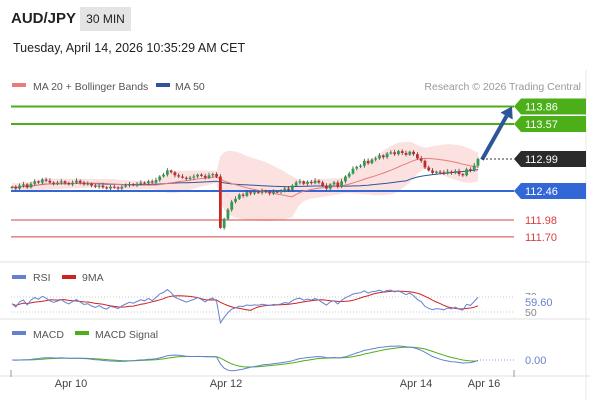 The image size is (590, 400). I want to click on legend-swatch-ma50, so click(163, 85).